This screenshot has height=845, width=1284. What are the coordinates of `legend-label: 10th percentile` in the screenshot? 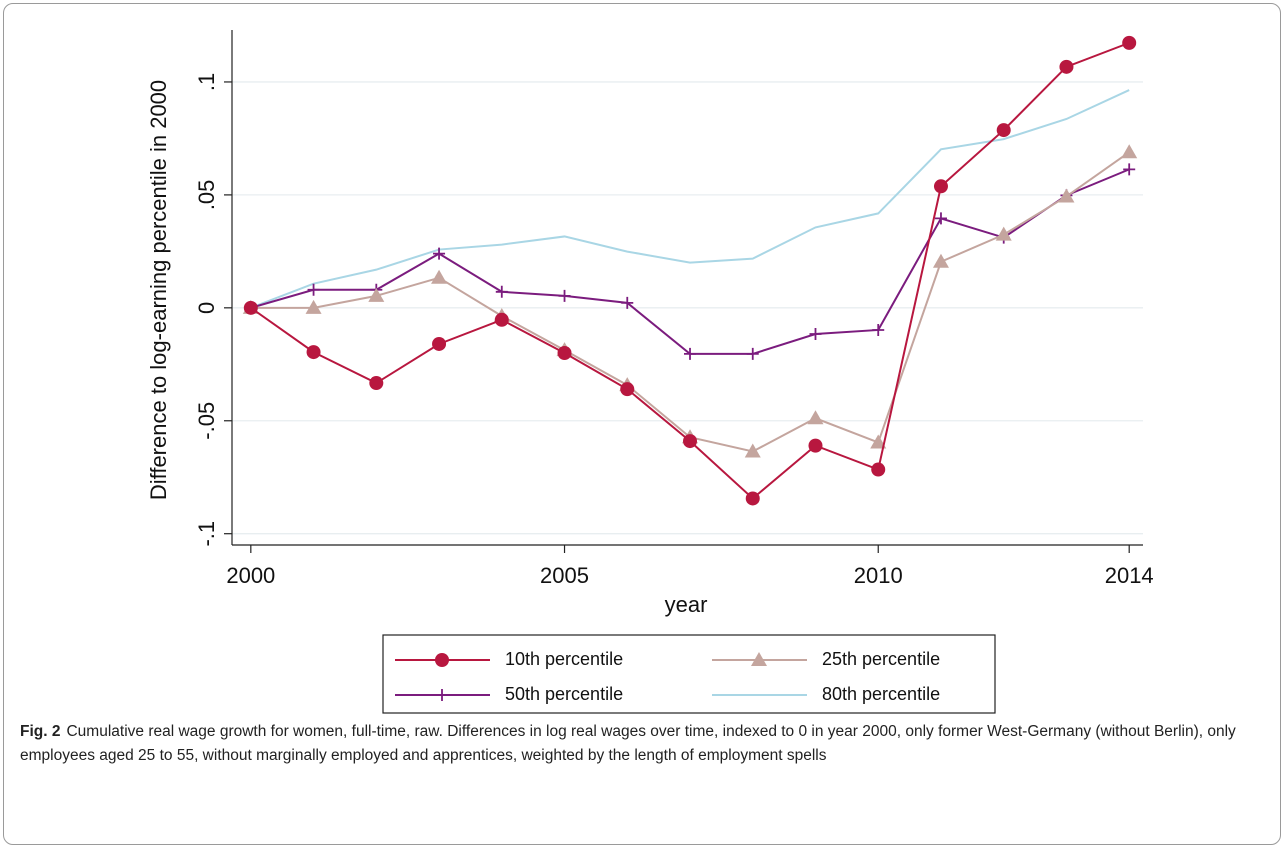 It's located at (564, 659).